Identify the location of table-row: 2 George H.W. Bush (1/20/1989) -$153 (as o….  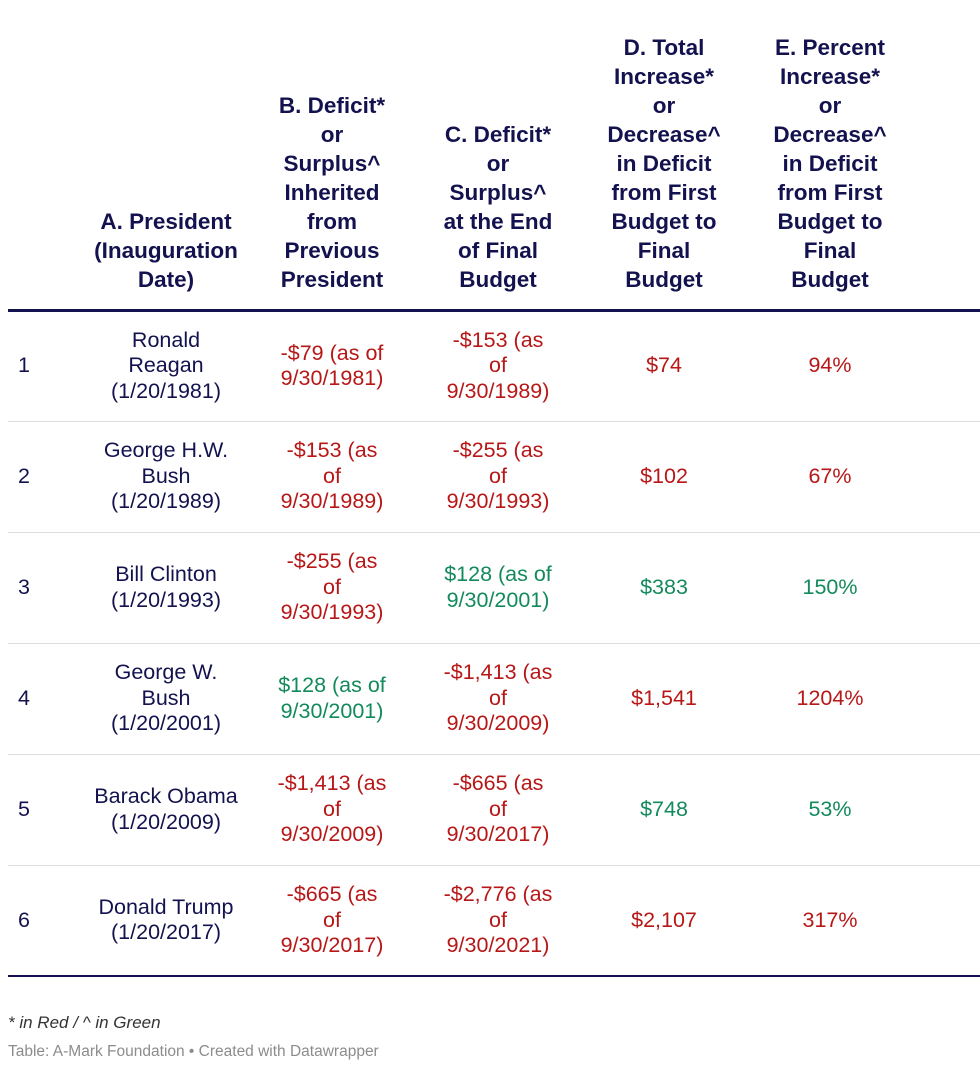
(494, 477).